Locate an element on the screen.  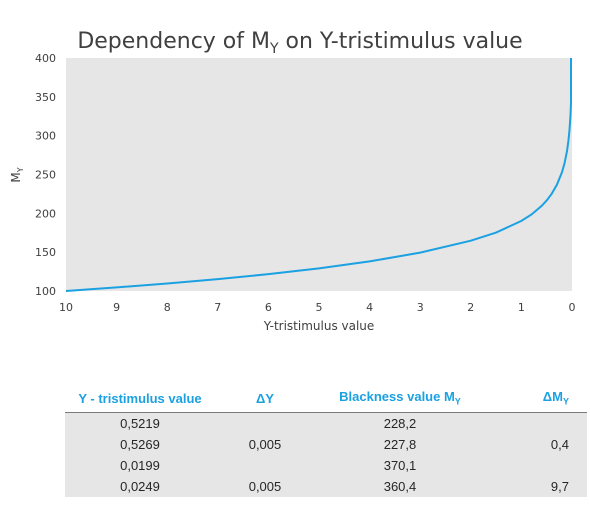
cell-delta-my: 9,7 is located at coordinates (559, 486).